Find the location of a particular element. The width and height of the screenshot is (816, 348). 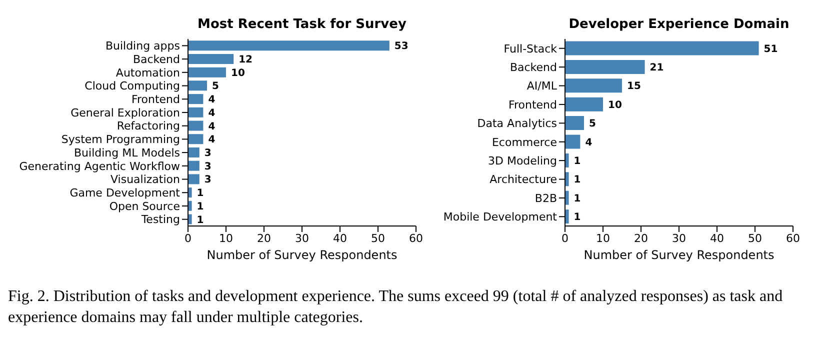

data-label: 53 is located at coordinates (401, 46).